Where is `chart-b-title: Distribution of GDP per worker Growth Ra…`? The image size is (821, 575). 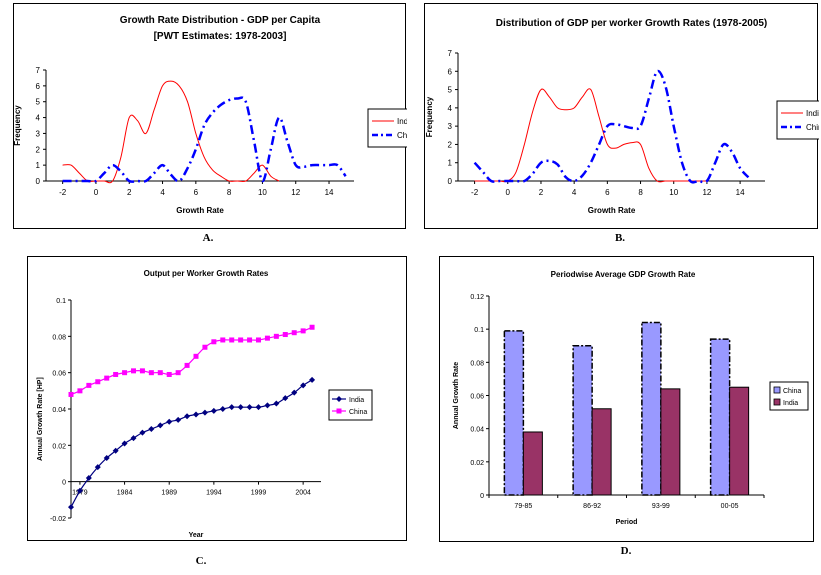
chart-b-title: Distribution of GDP per worker Growth Ra… is located at coordinates (632, 23).